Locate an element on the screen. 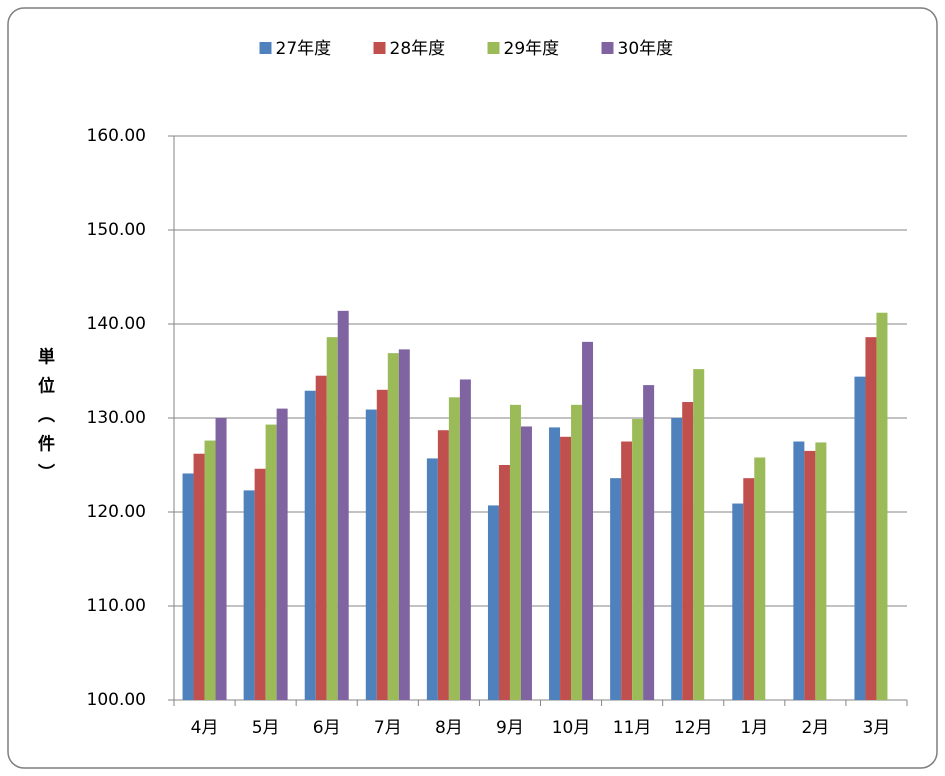 This screenshot has width=945, height=776. y-tick-label: 150.00 is located at coordinates (116, 230).